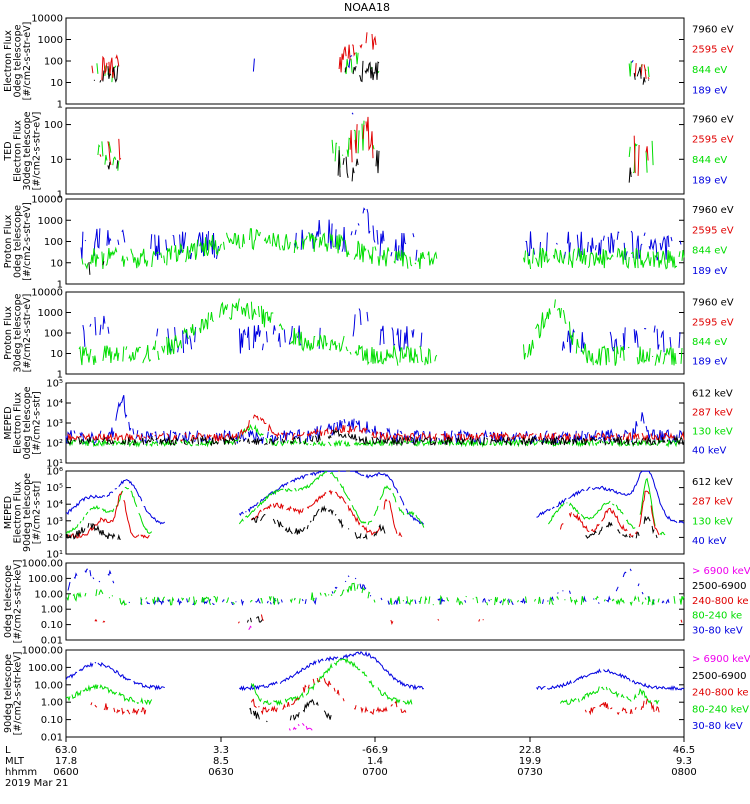  Describe the element at coordinates (66, 750) in the screenshot. I see `time-tick-label: 63.0` at that location.